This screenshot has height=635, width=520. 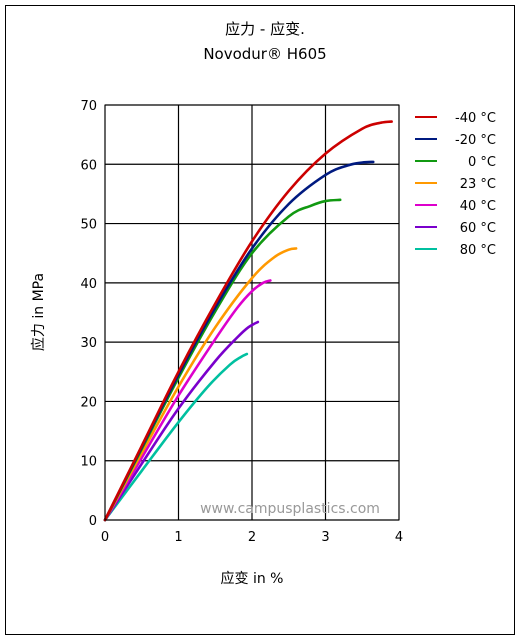 What do you see at coordinates (93, 521) in the screenshot?
I see `y-tick-label: 0` at bounding box center [93, 521].